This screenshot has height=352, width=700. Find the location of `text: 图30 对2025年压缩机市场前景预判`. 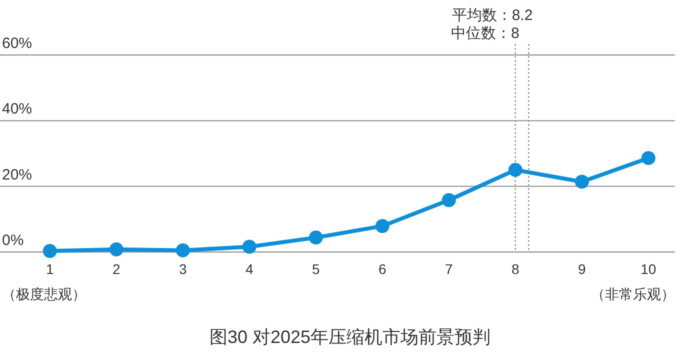

text: 图30 对2025年压缩机市场前景预判 is located at coordinates (350, 337).